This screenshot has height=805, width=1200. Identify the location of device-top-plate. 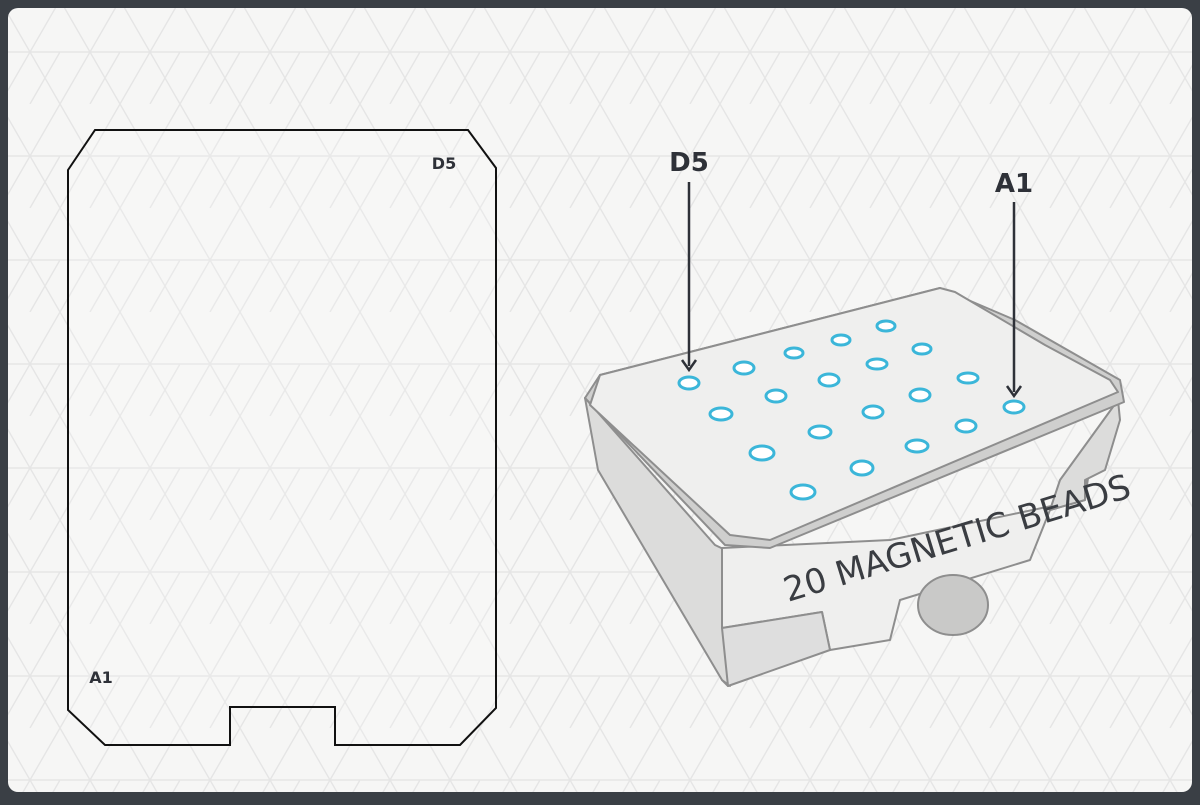
(854, 414).